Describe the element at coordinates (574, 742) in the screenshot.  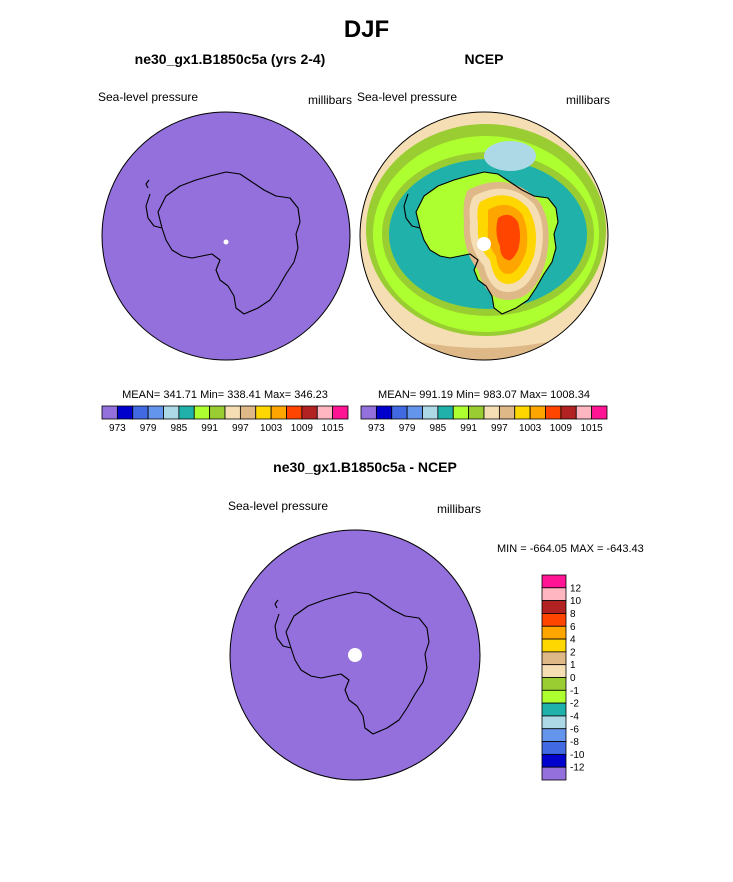
I see `panel3-colorbar-tick-label: -8` at that location.